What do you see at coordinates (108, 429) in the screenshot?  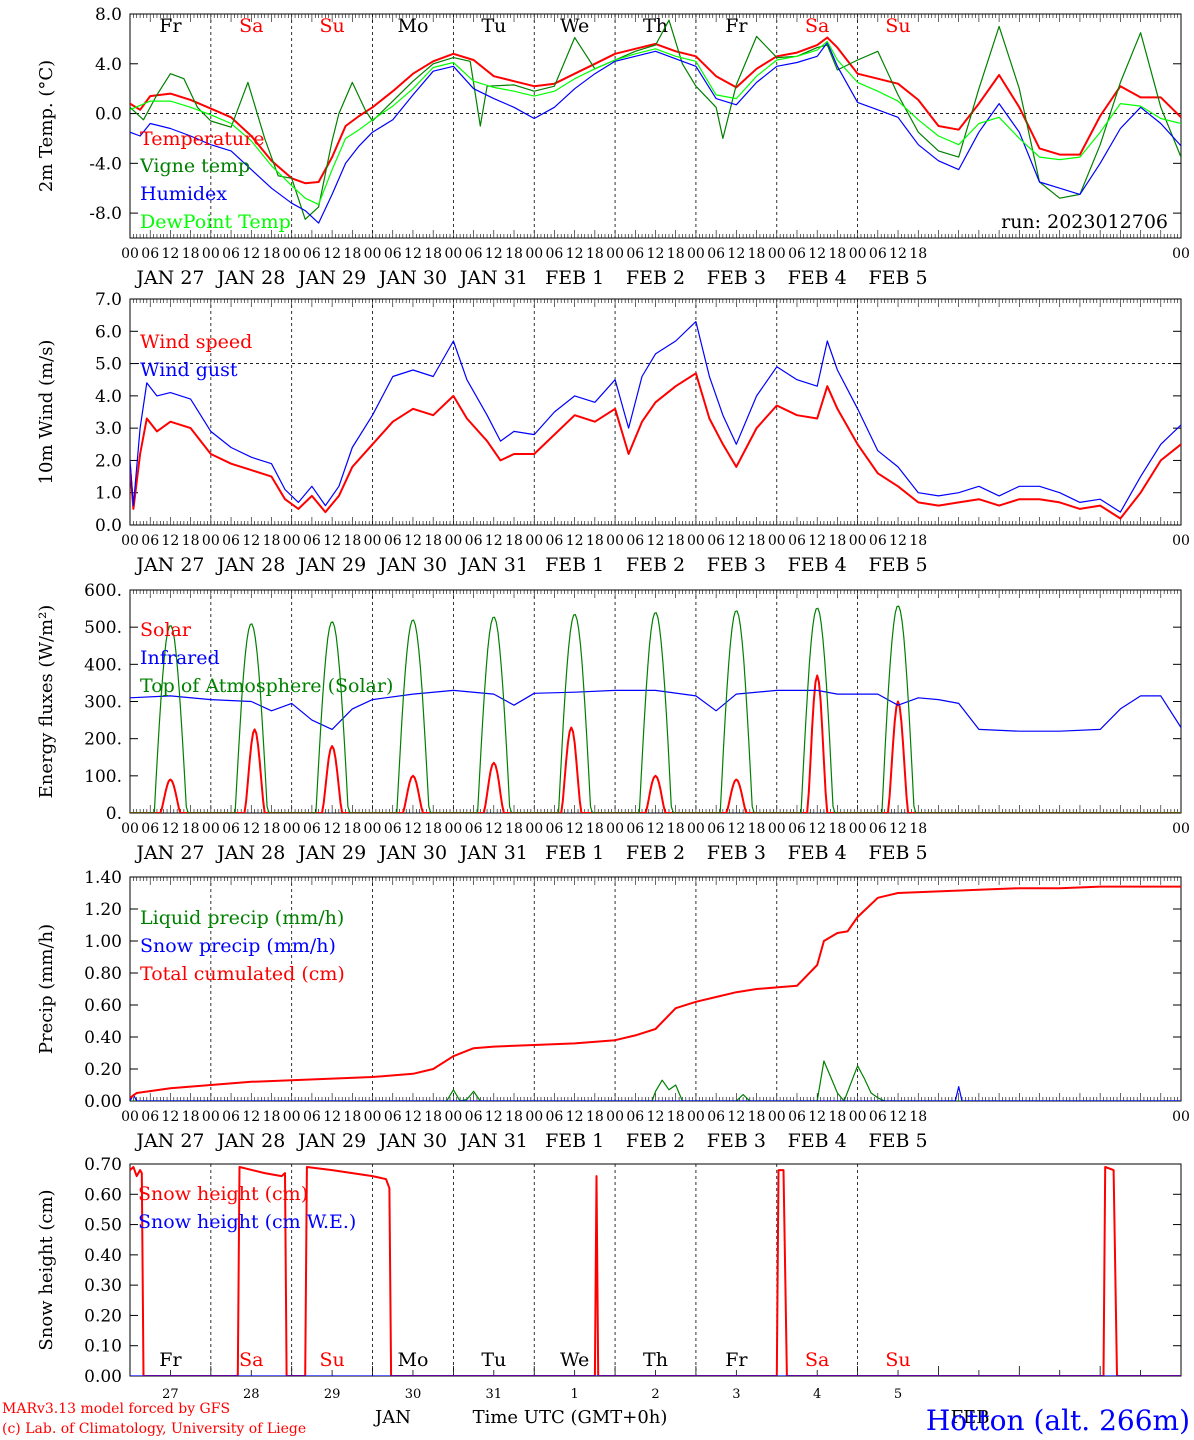 I see `y-tick-label: 3.0` at bounding box center [108, 429].